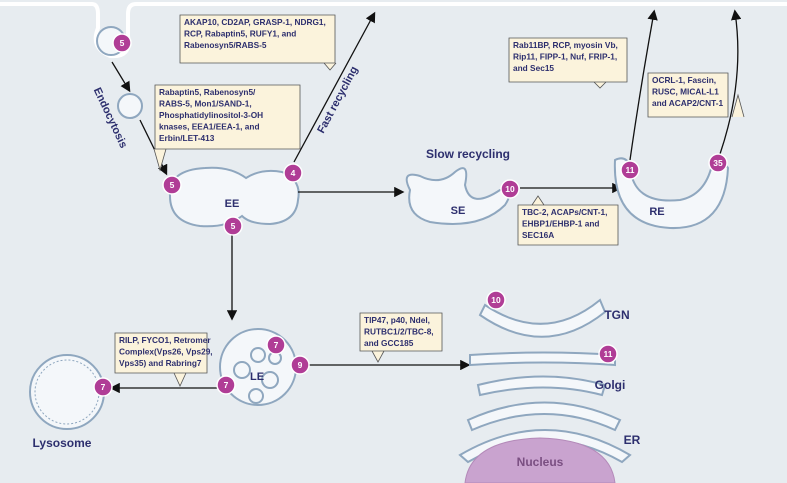 Image resolution: width=787 pixels, height=483 pixels. Describe the element at coordinates (560, 224) in the screenshot. I see `callout-text: EHBP1/EHBP-1 and` at that location.